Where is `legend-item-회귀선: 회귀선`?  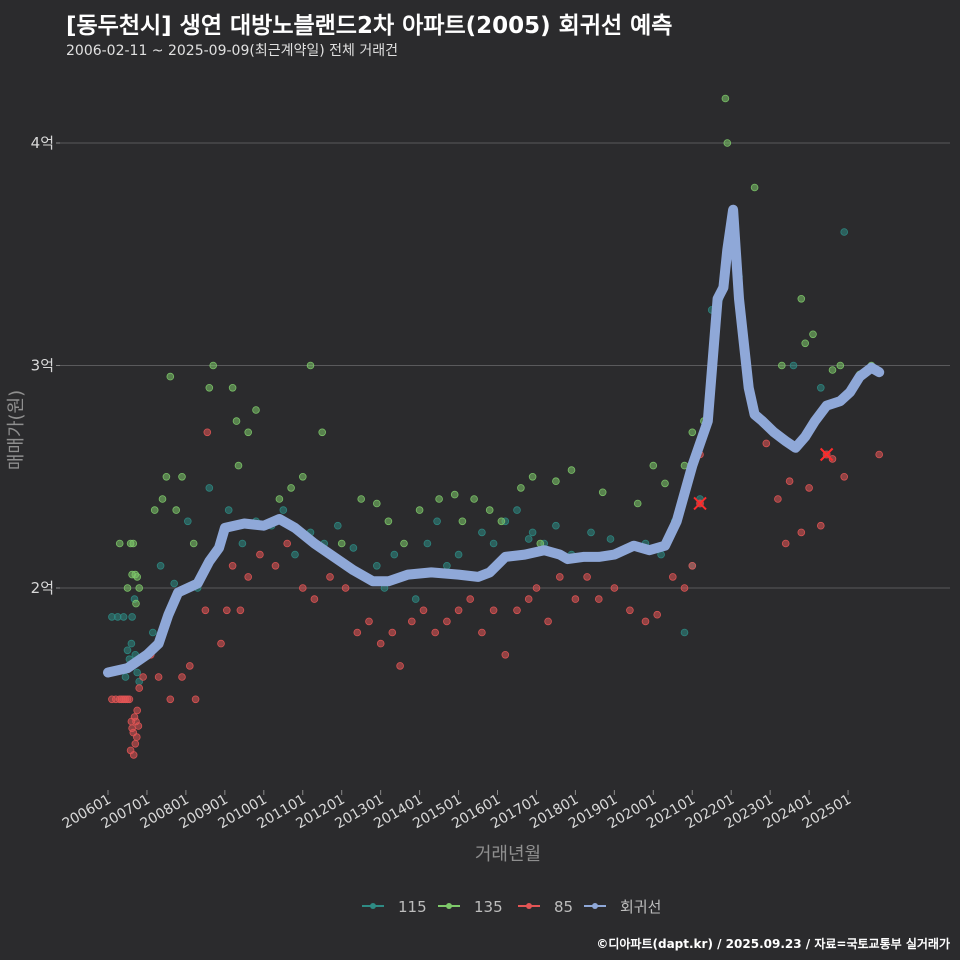 legend-item-회귀선: 회귀선 is located at coordinates (622, 907).